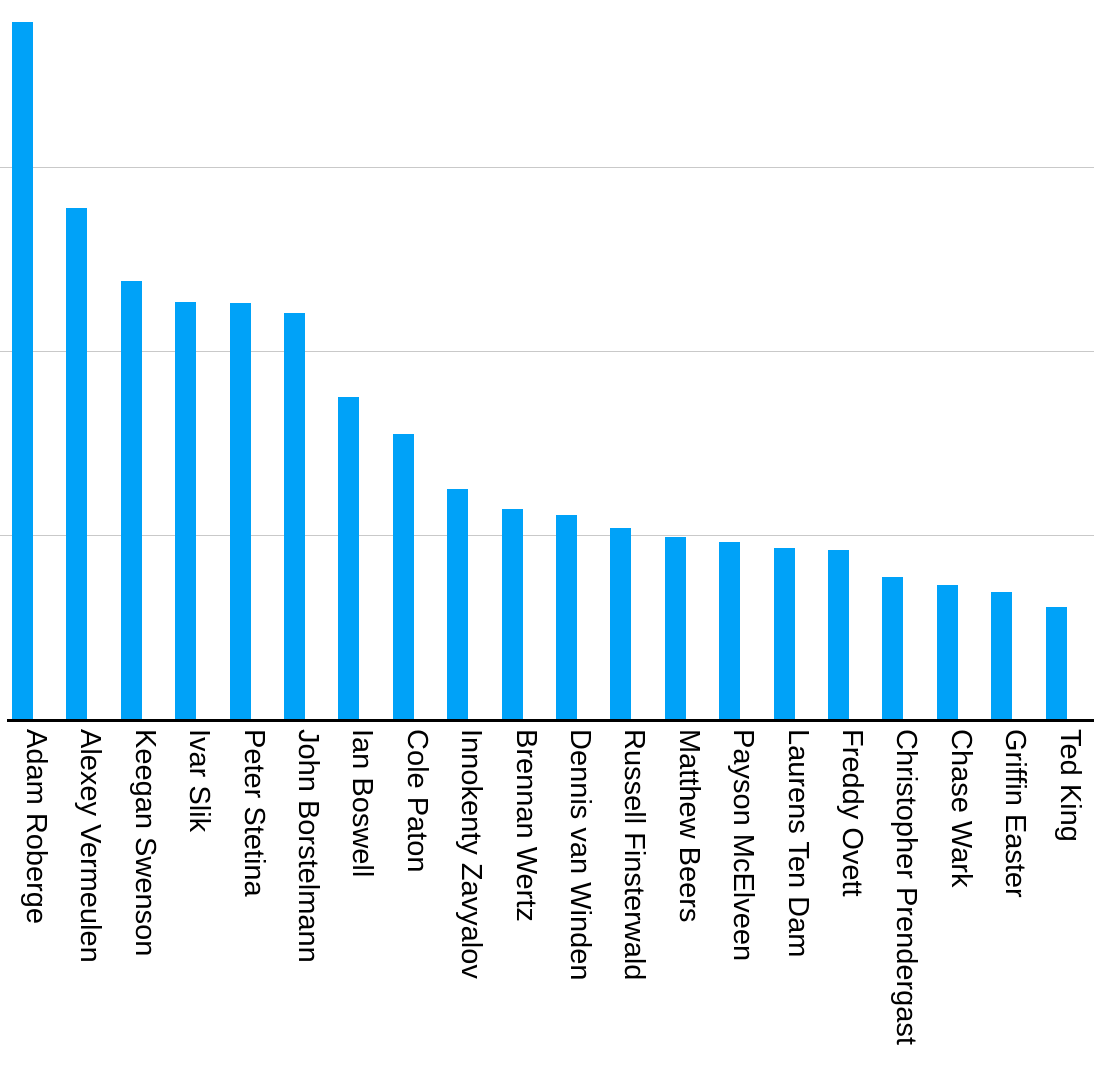  What do you see at coordinates (797, 843) in the screenshot?
I see `x-tick-label: Laurens Ten Dam` at bounding box center [797, 843].